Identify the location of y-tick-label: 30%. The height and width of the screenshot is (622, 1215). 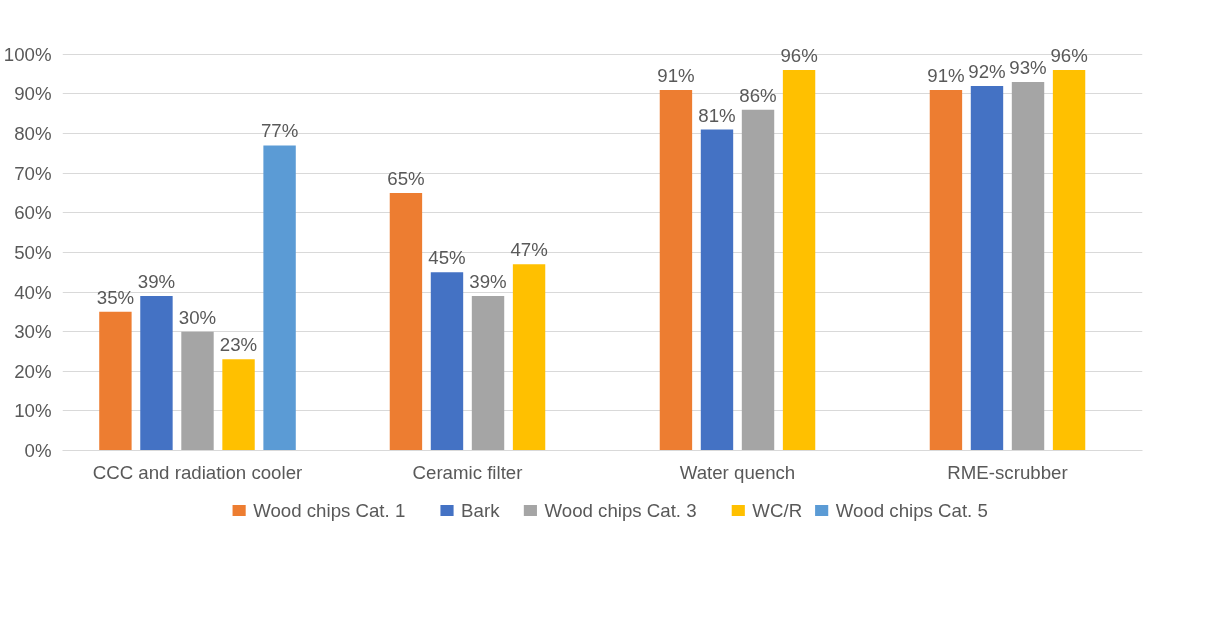
(33, 332).